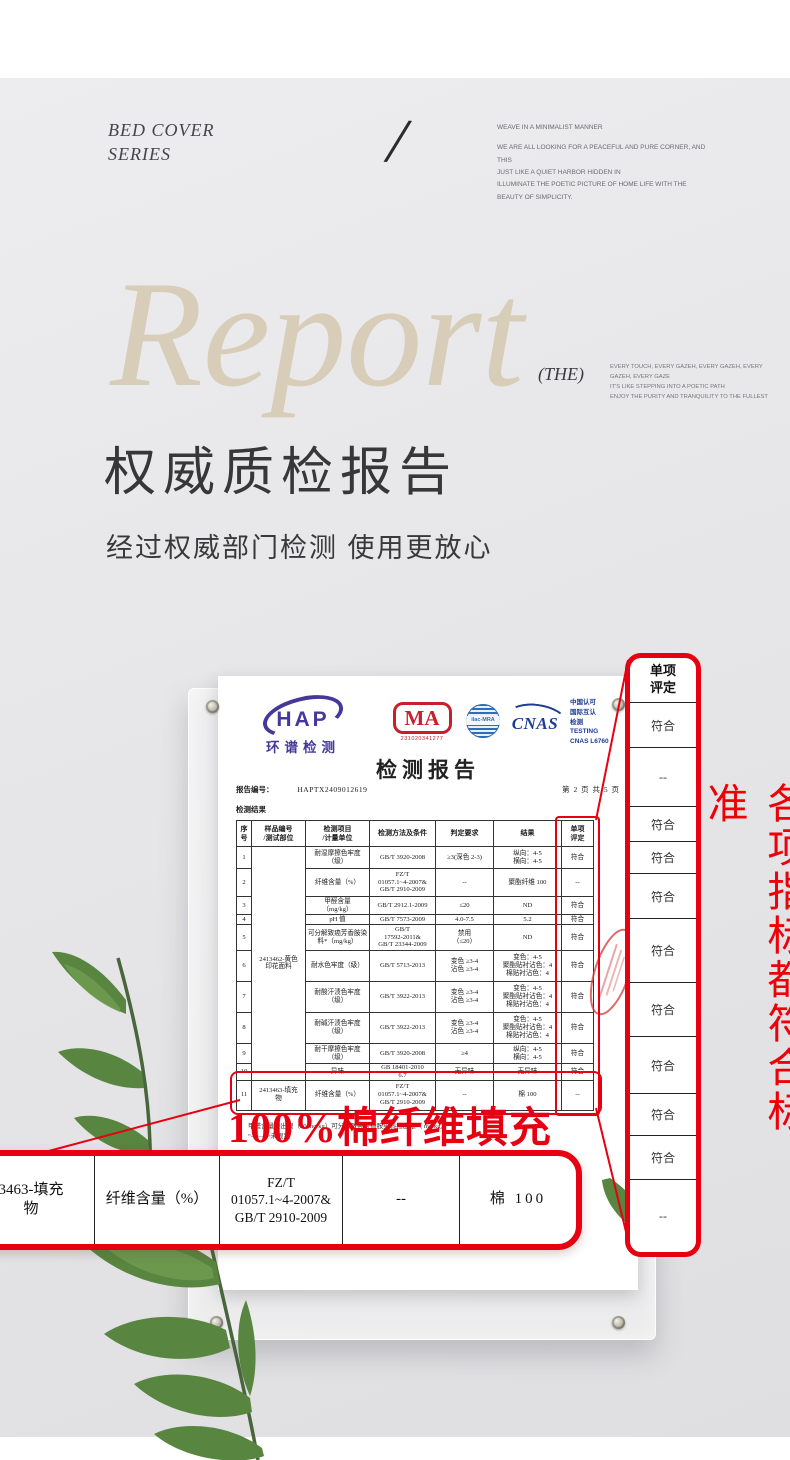  I want to click on col-header: 判定要求, so click(464, 833).